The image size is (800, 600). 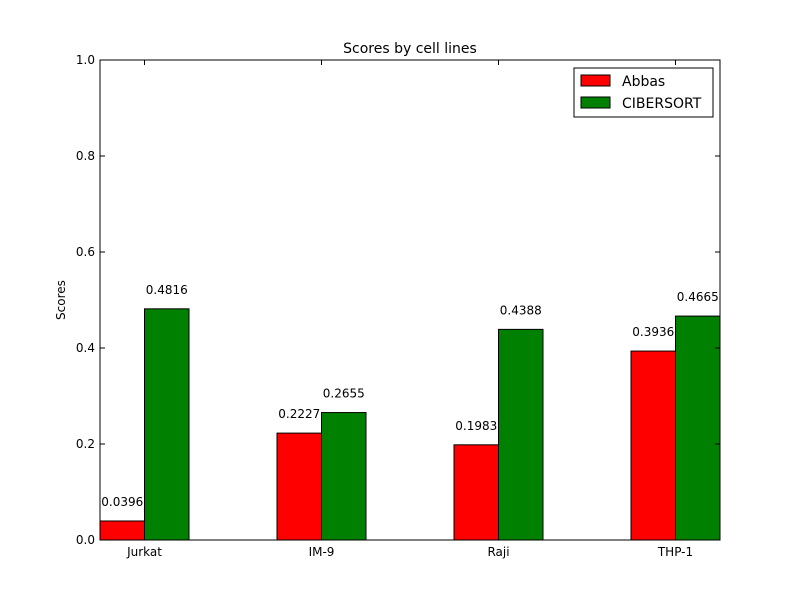 I want to click on legend: Abbas CIBERSORT, so click(x=643, y=92).